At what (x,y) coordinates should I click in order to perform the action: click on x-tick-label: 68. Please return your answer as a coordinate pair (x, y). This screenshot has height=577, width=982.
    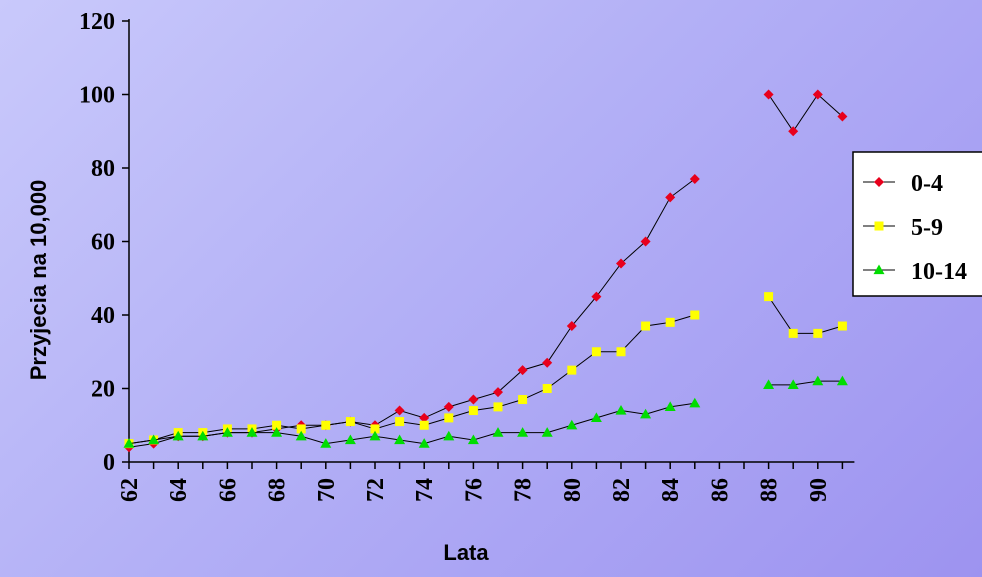
    Looking at the image, I should click on (278, 490).